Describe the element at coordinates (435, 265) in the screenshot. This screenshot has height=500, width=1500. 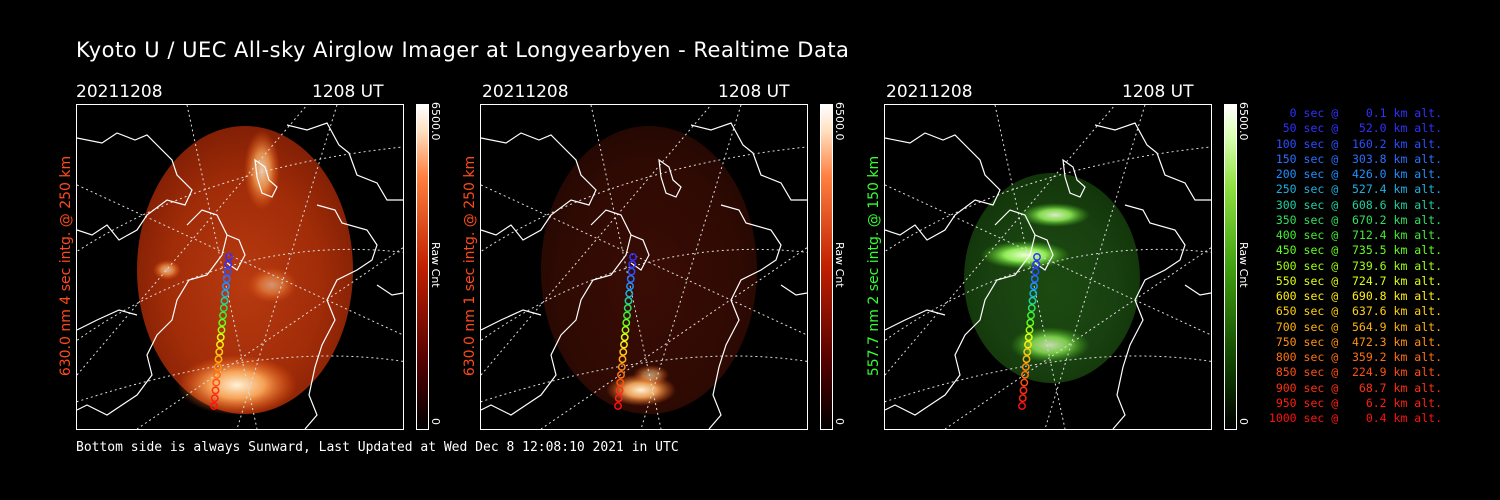
I see `panel-1-colorbar-unit: Raw Cnt` at that location.